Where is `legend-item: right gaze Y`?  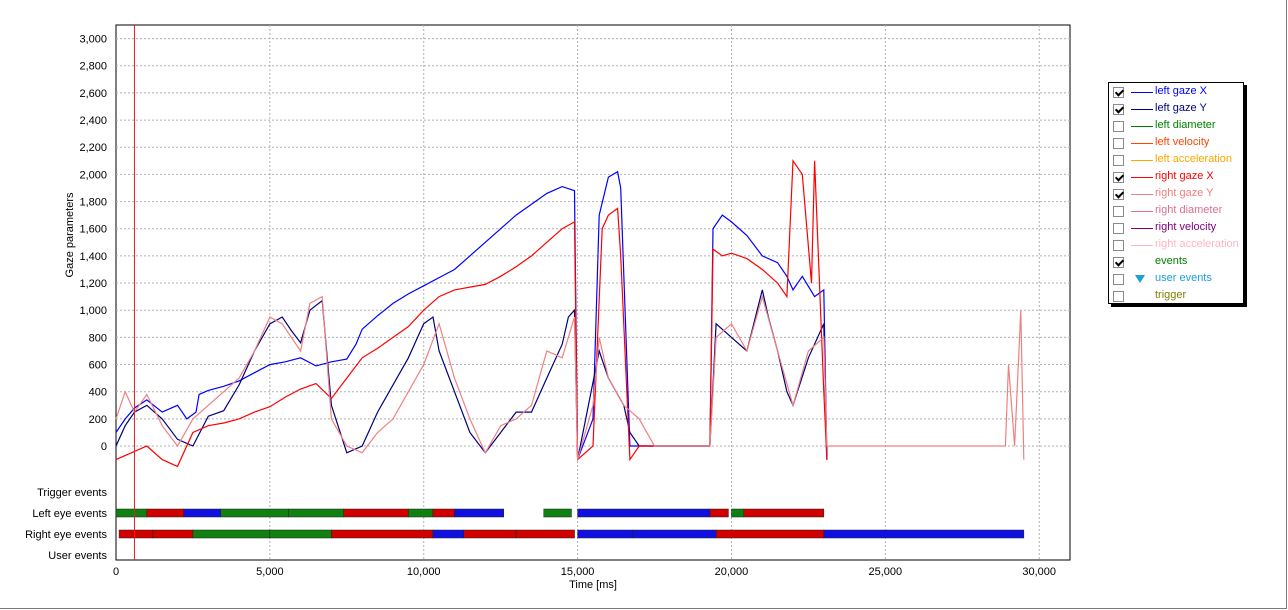
legend-item: right gaze Y is located at coordinates (1176, 194).